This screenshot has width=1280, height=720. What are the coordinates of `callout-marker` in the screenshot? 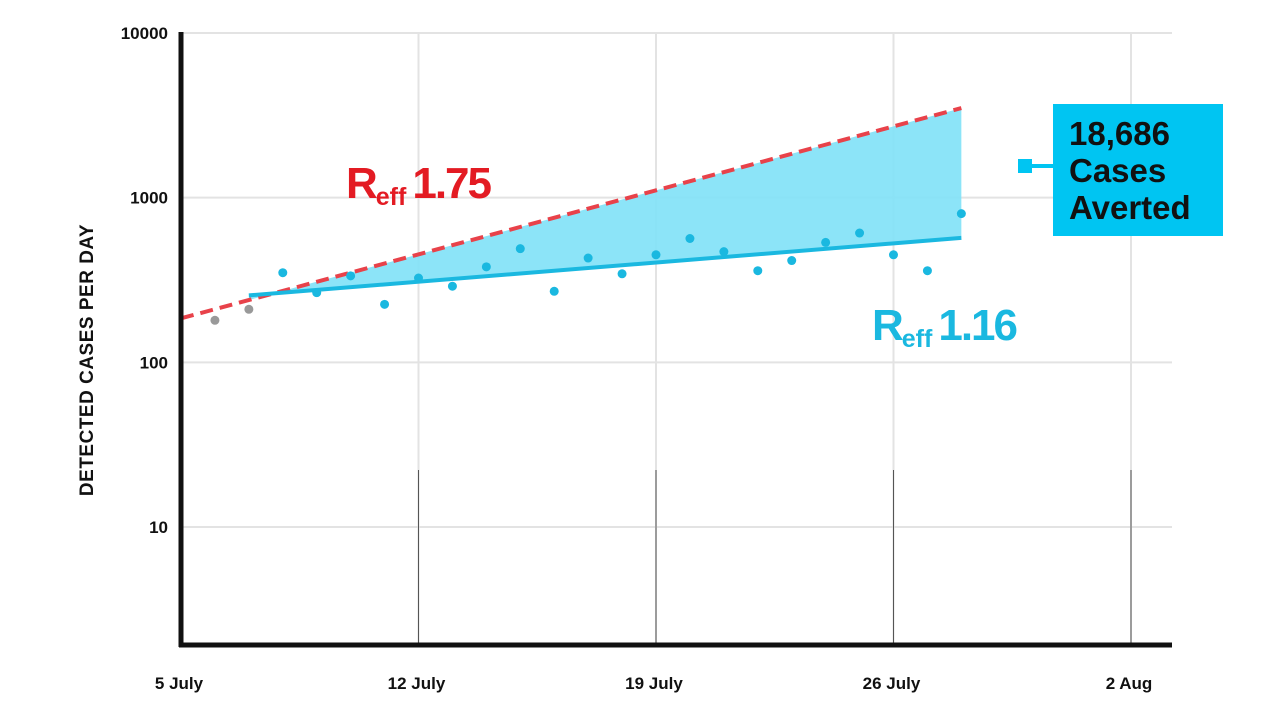 It's located at (1025, 166).